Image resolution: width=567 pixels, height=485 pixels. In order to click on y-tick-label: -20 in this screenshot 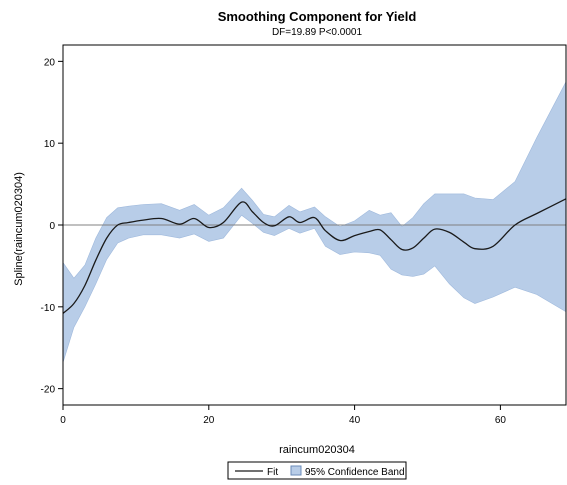, I will do `click(48, 390)`.